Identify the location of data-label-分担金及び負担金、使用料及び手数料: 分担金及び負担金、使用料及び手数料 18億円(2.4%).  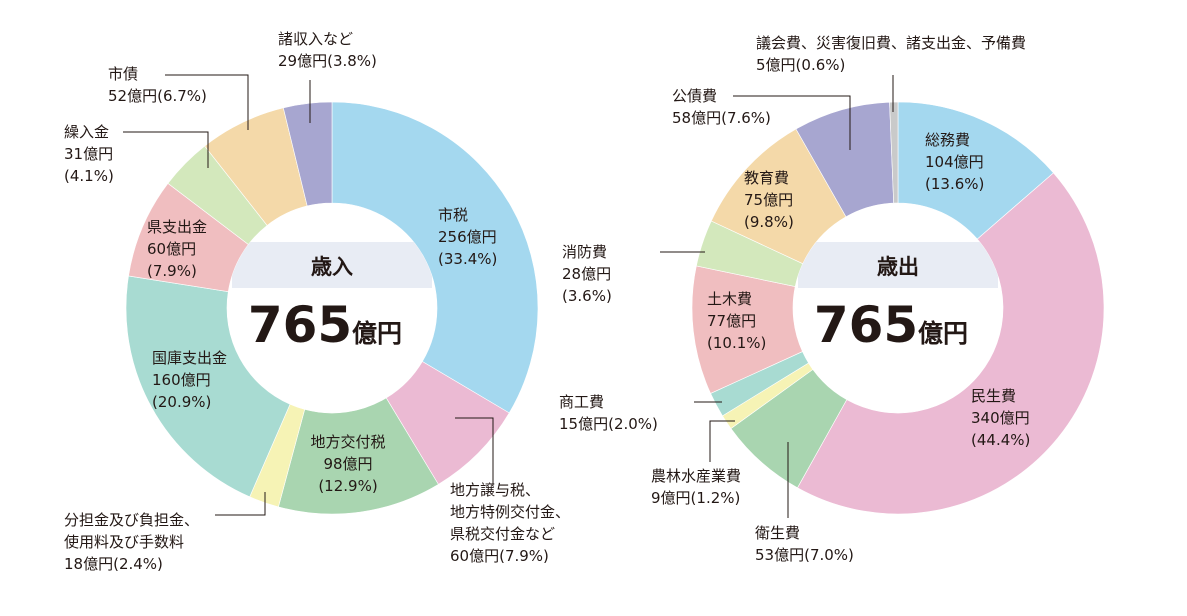
(131, 542).